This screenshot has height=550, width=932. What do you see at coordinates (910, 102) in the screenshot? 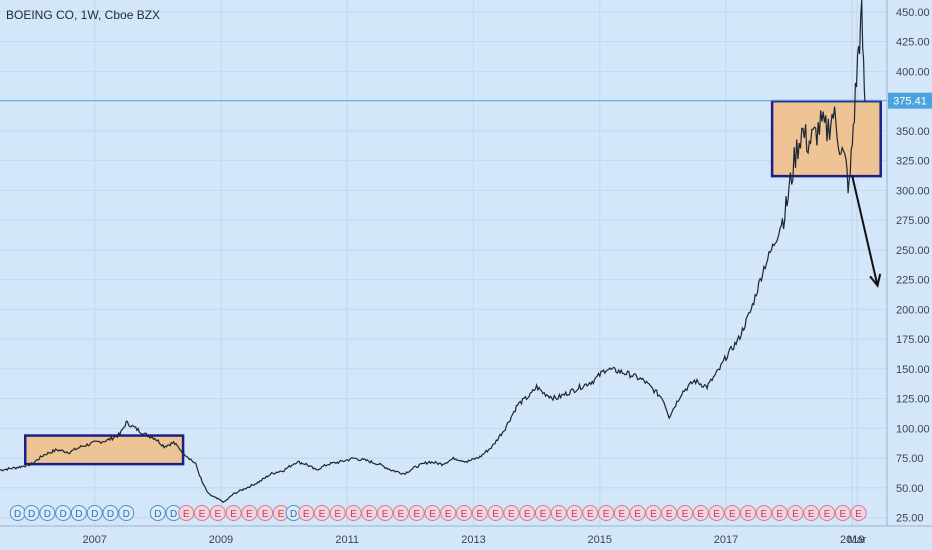
I see `last-price-label: 375.41` at bounding box center [910, 102].